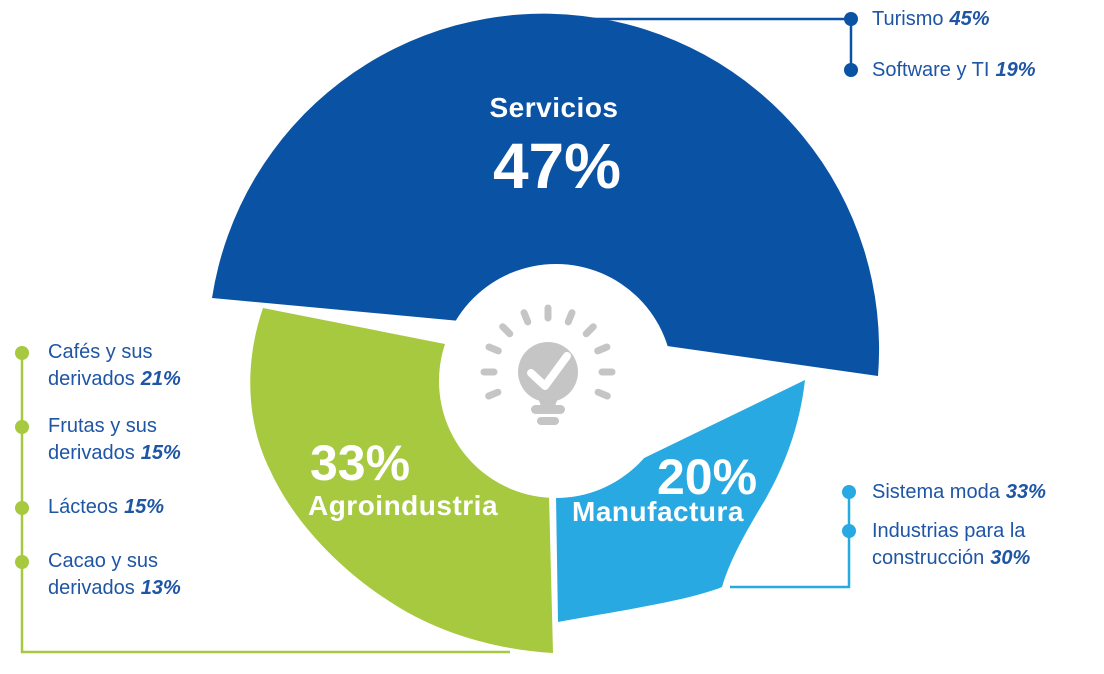  Describe the element at coordinates (851, 19) in the screenshot. I see `bullet-turismo` at that location.